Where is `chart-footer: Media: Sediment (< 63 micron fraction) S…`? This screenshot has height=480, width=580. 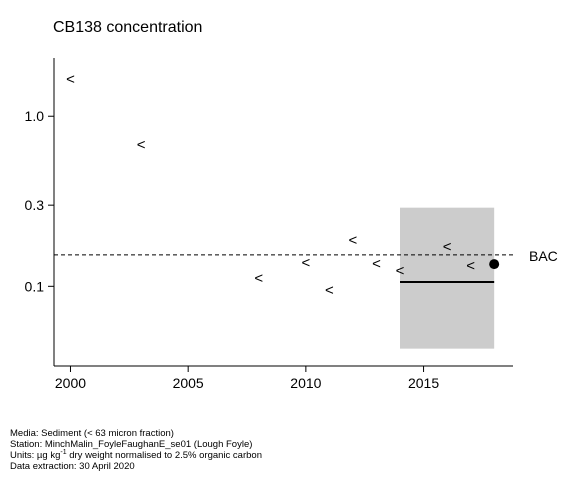 chart-footer: Media: Sediment (< 63 micron fraction) S… is located at coordinates (136, 450).